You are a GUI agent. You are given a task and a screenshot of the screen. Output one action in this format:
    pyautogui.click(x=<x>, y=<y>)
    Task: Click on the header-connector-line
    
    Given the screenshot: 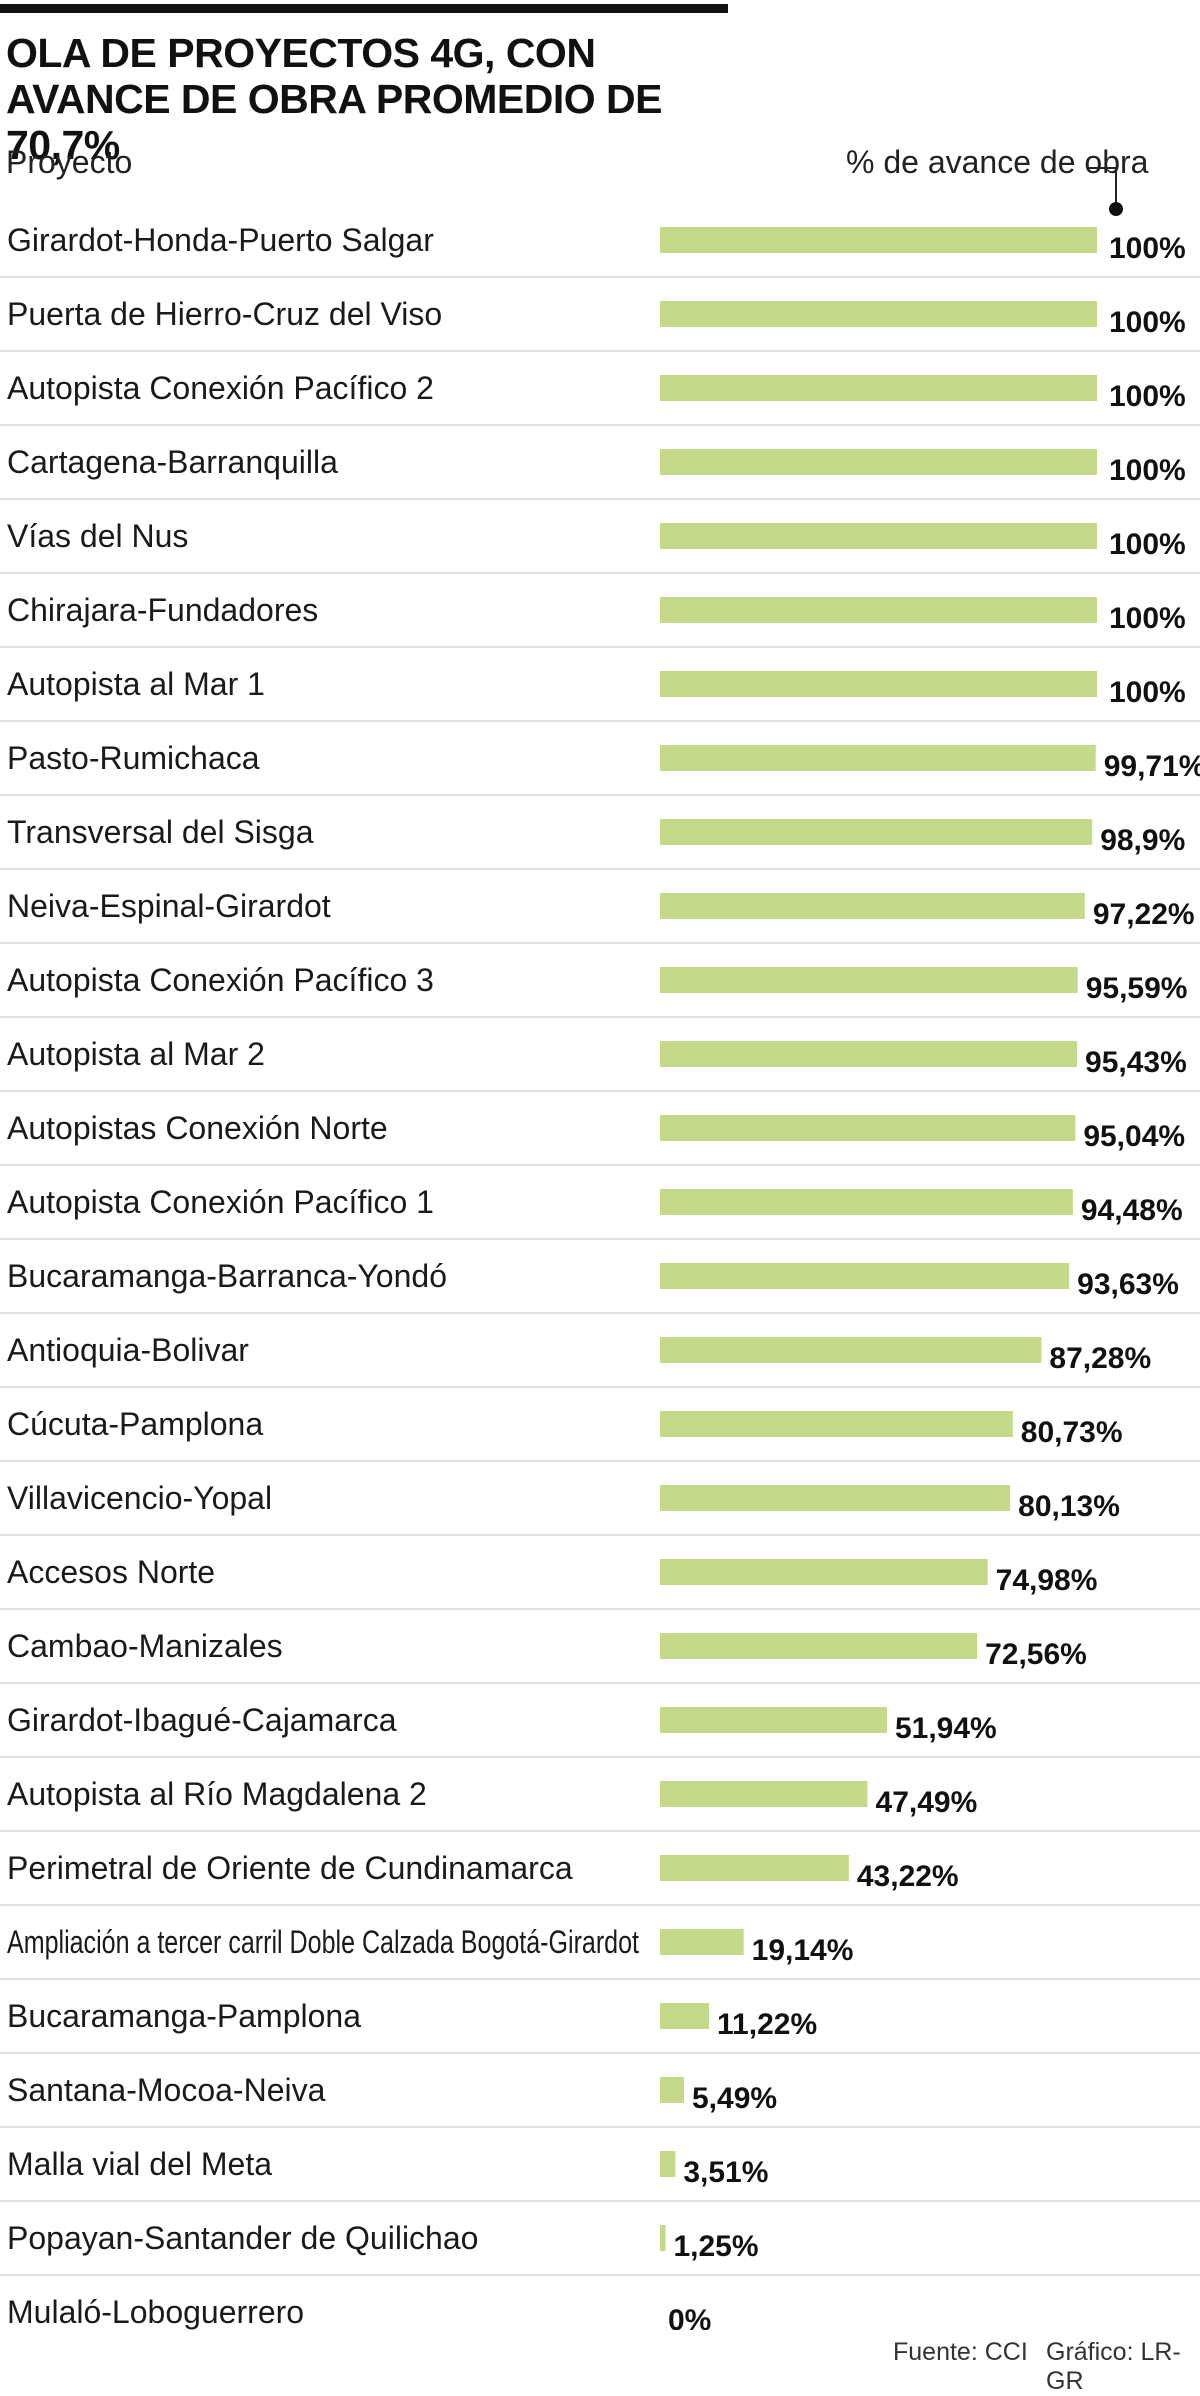 What is the action you would take?
    pyautogui.click(x=1102, y=185)
    